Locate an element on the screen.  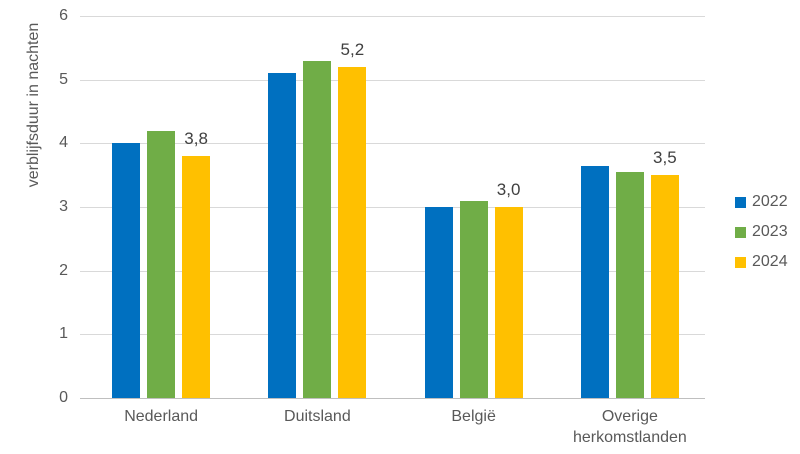
bar-2023-Nederland is located at coordinates (161, 264).